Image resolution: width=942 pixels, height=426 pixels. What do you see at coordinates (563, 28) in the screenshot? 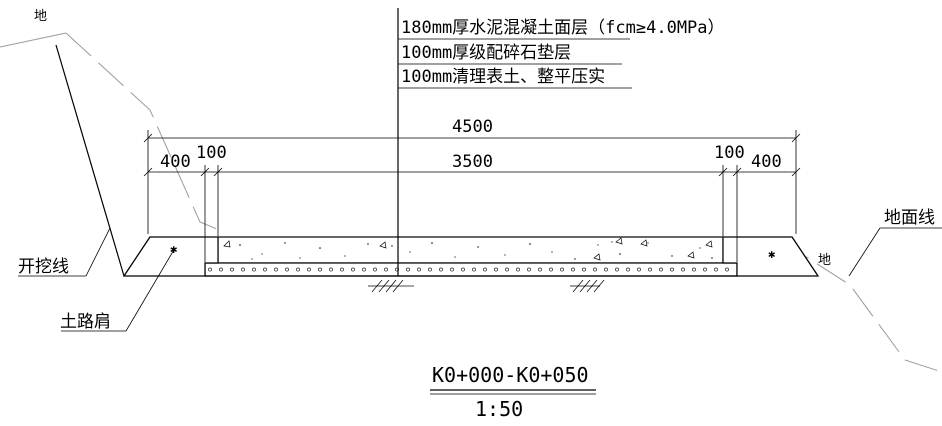
I see `layer-label-concrete: 180mm厚水泥混凝土面层（fcm≥4.0MPa）` at bounding box center [563, 28].